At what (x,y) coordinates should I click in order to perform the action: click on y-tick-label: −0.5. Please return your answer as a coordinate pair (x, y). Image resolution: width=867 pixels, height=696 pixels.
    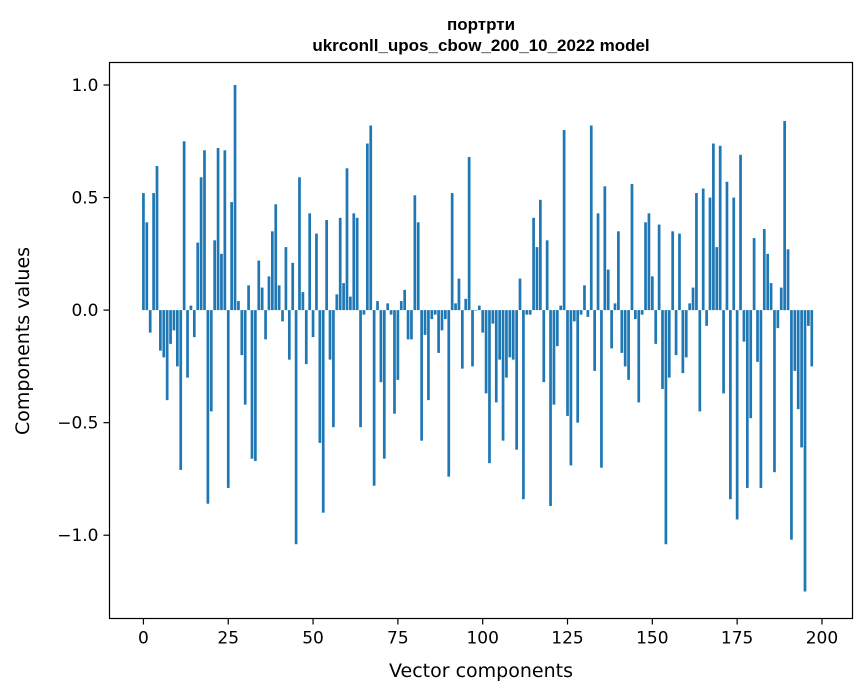
    Looking at the image, I should click on (77, 424).